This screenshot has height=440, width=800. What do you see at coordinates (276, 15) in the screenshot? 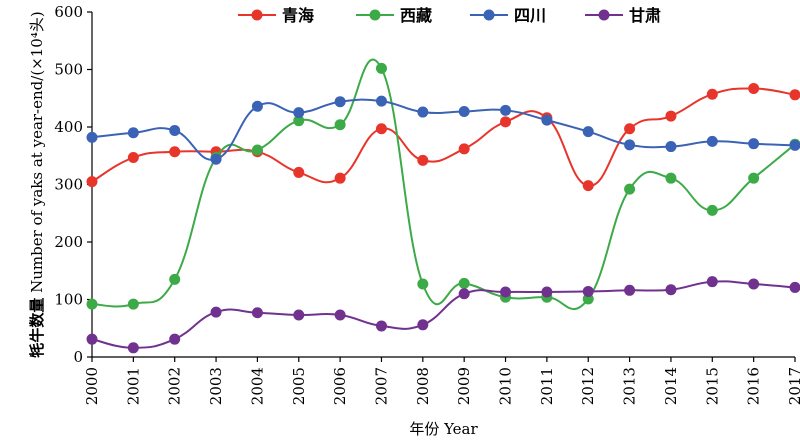
I see `legend-item: 青海` at bounding box center [276, 15].